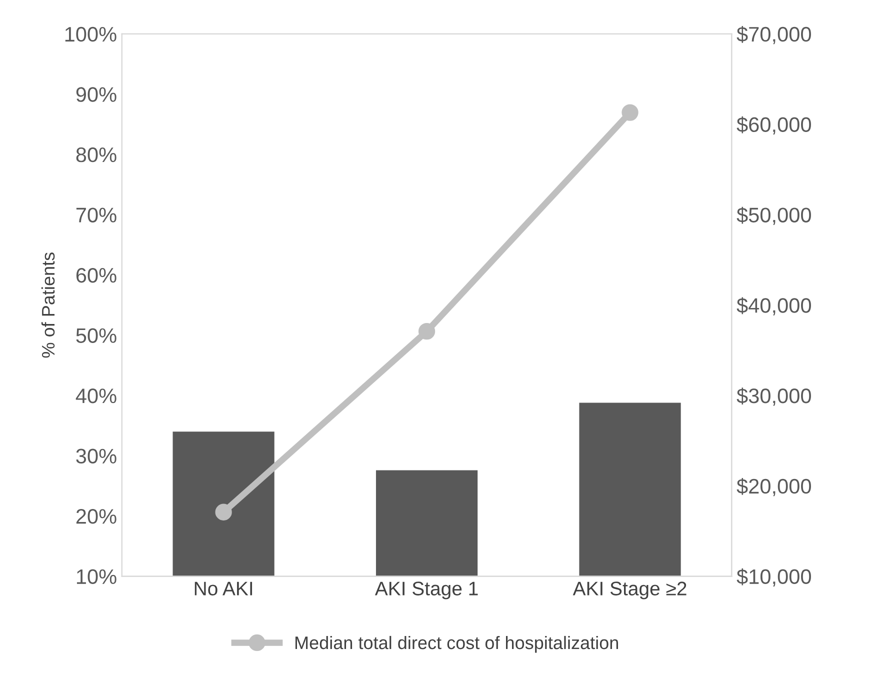  I want to click on x-tick-label: No AKI, so click(223, 589).